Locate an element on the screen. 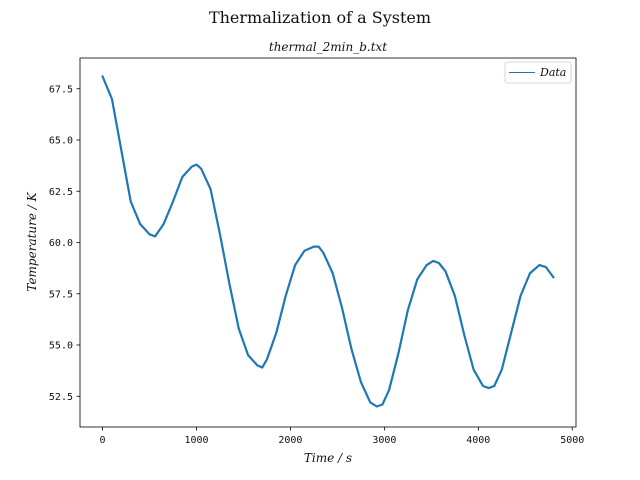  y-tick-label: 60.0 is located at coordinates (61, 243).